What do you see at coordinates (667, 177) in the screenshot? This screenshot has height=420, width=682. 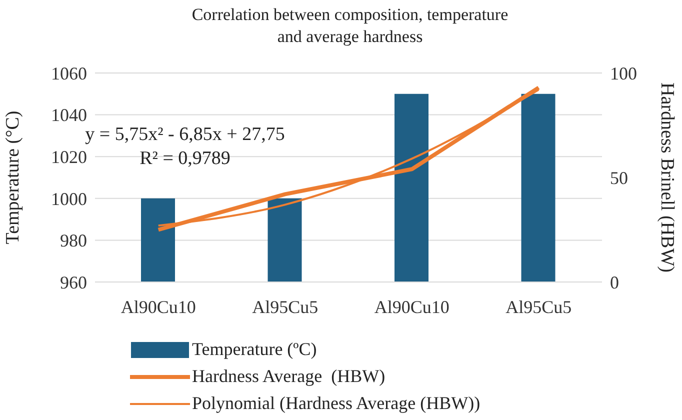 I see `y2-axis-title: Hardness Brinell (HBW)` at bounding box center [667, 177].